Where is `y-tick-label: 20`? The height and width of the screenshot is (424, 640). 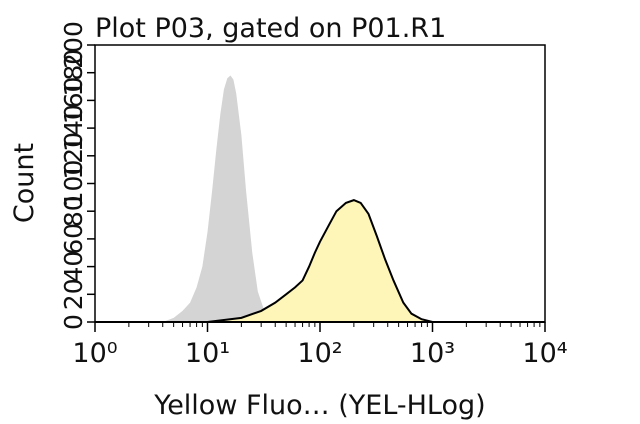 y-tick-label: 20 is located at coordinates (73, 294).